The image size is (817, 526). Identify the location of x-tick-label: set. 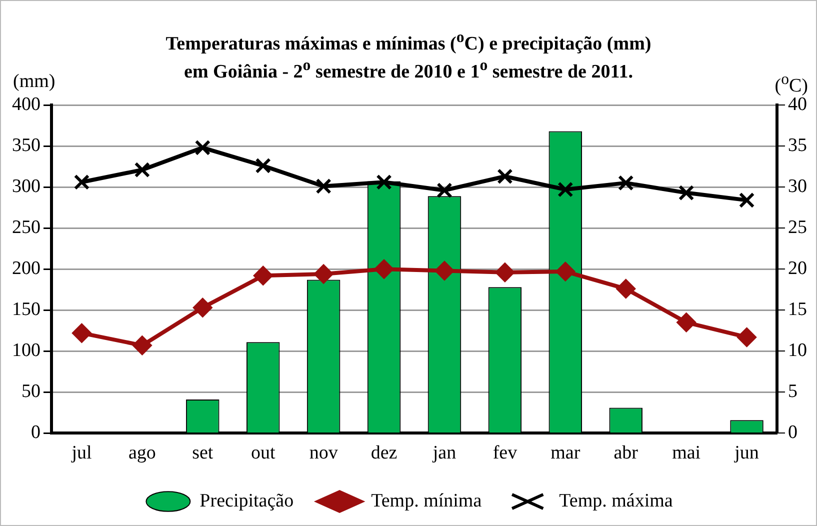
(203, 453).